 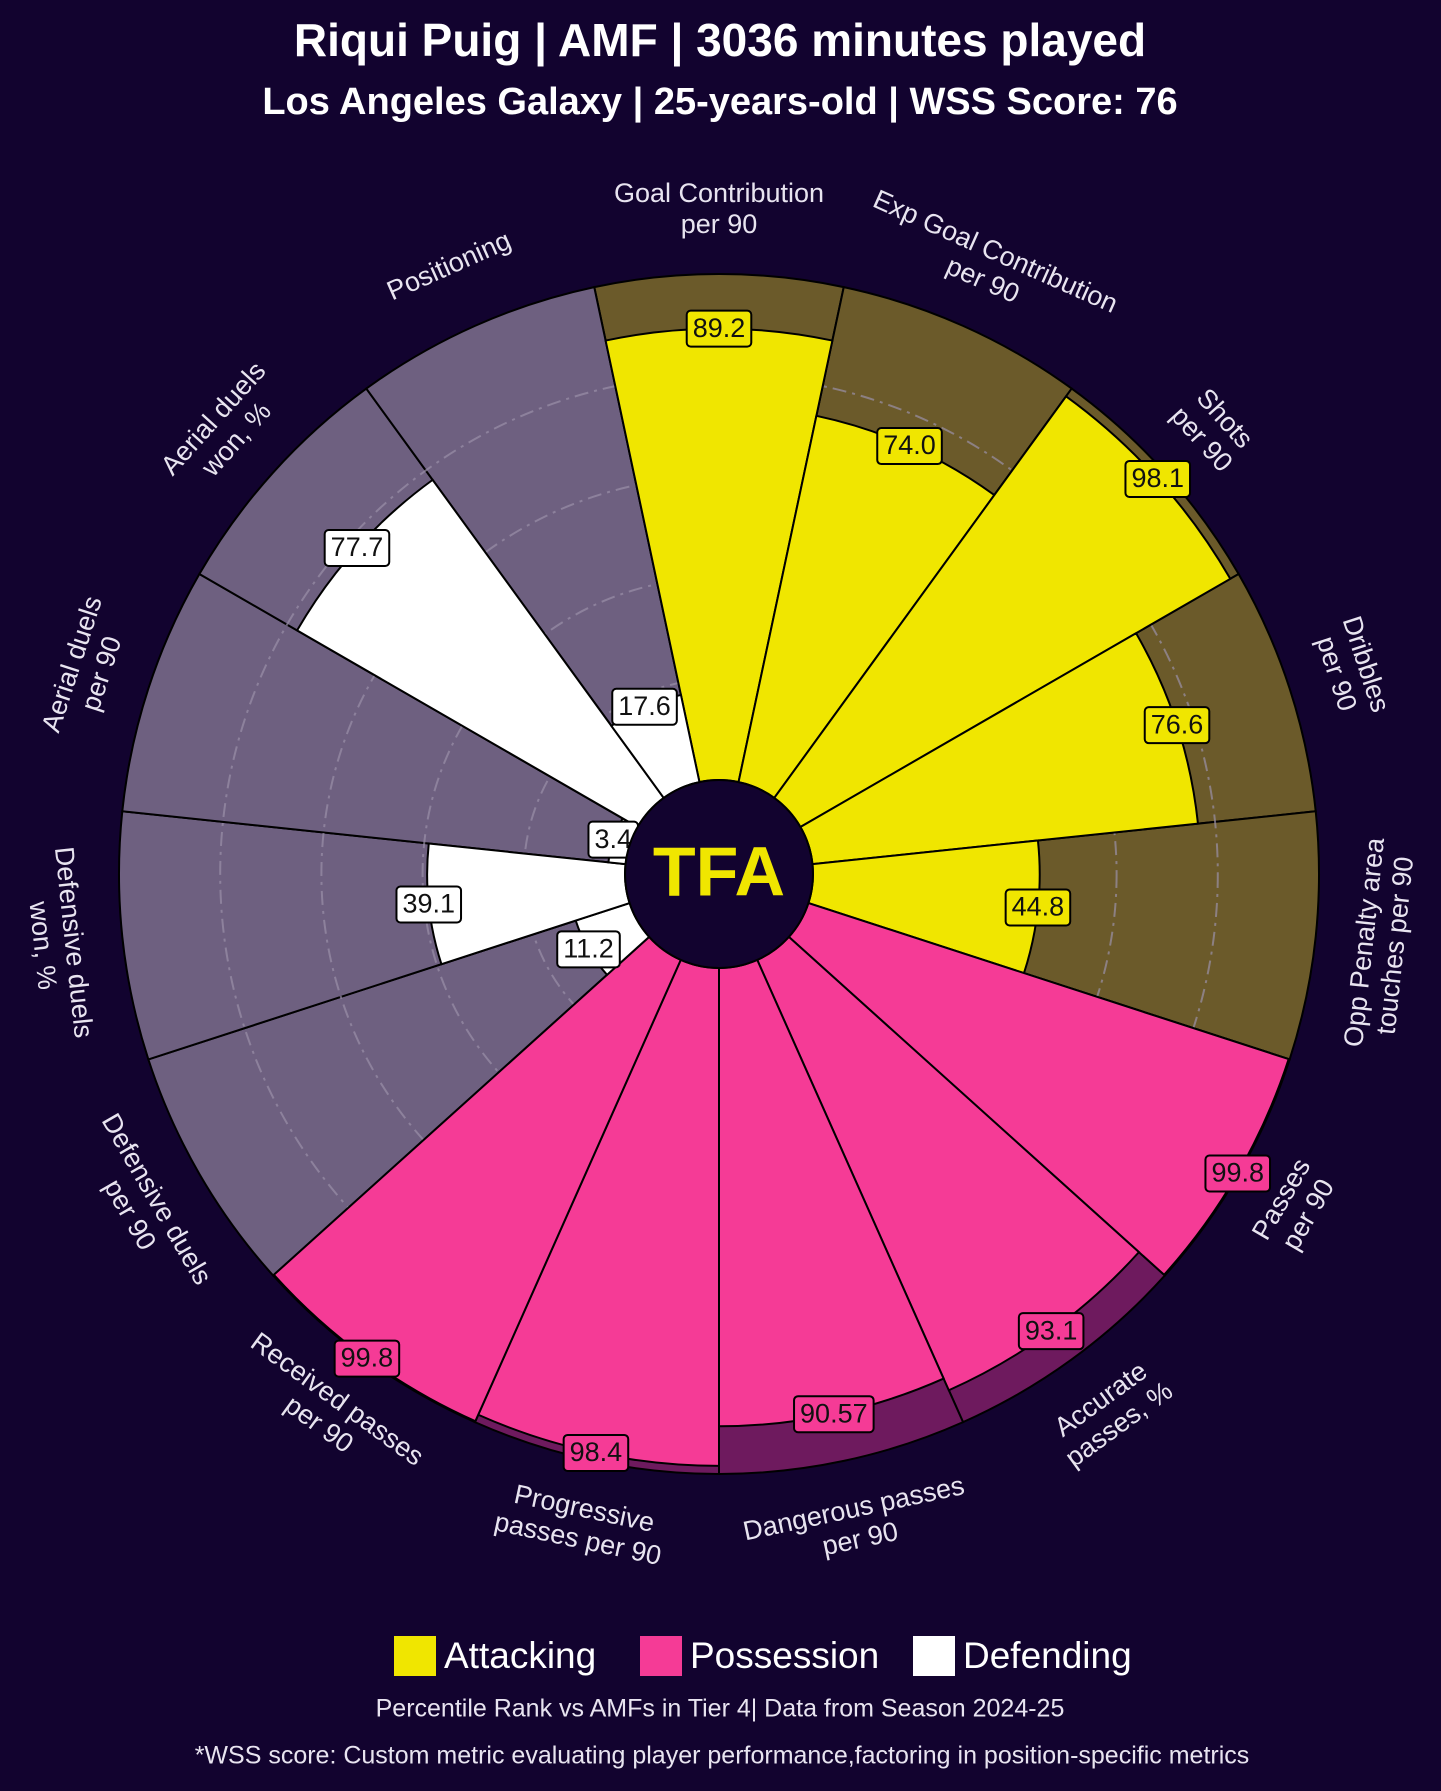 I want to click on value-label: 17.6, so click(x=644, y=706).